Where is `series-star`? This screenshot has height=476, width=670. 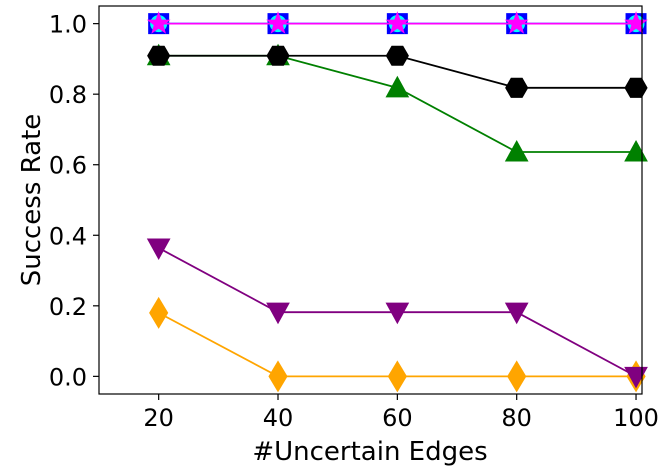 series-star is located at coordinates (397, 22).